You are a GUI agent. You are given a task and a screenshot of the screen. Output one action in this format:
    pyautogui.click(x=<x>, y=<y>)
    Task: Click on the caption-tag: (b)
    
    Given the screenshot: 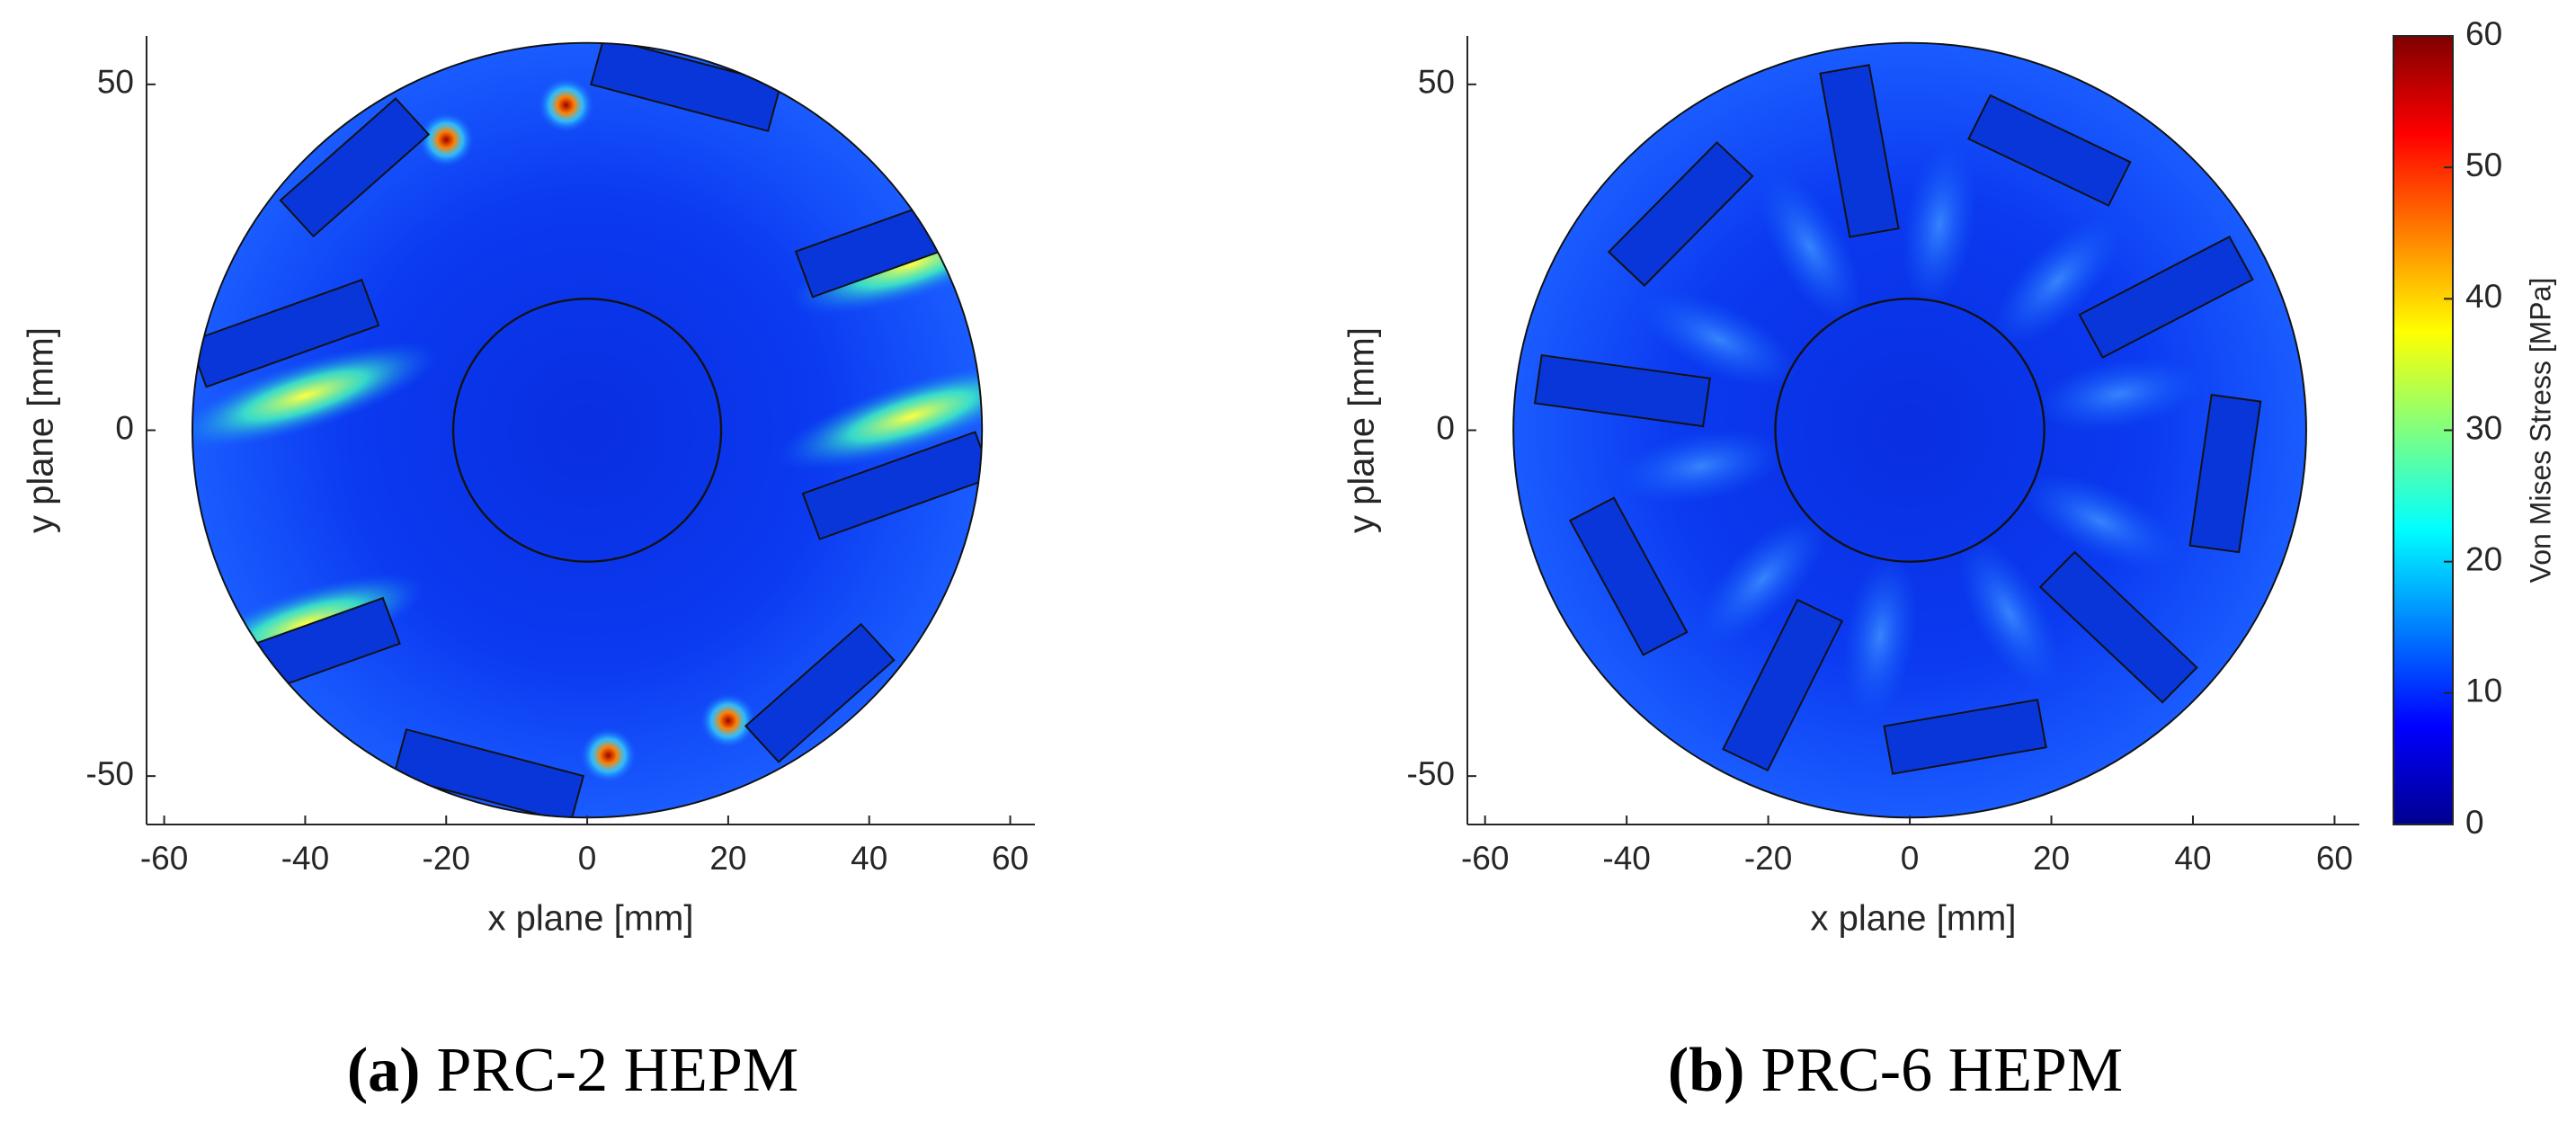 What is the action you would take?
    pyautogui.click(x=1707, y=1070)
    